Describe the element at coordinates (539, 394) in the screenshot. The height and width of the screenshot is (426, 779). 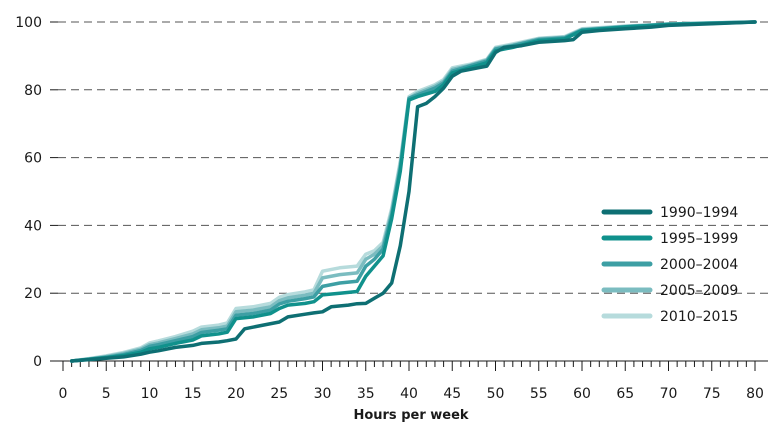
I see `x-tick-label-55: 55` at that location.